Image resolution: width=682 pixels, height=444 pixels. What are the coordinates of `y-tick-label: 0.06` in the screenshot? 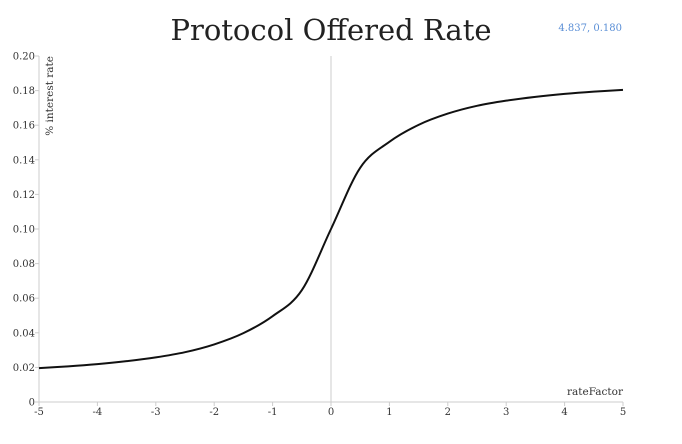 It's located at (24, 299).